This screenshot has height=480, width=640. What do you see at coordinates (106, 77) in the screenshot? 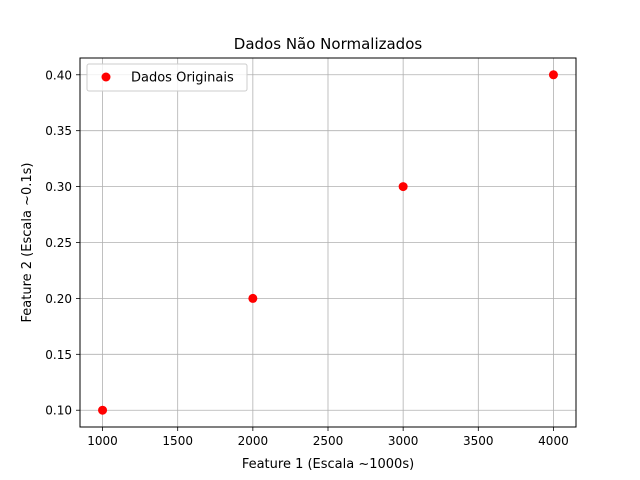
I see `legend-marker` at bounding box center [106, 77].